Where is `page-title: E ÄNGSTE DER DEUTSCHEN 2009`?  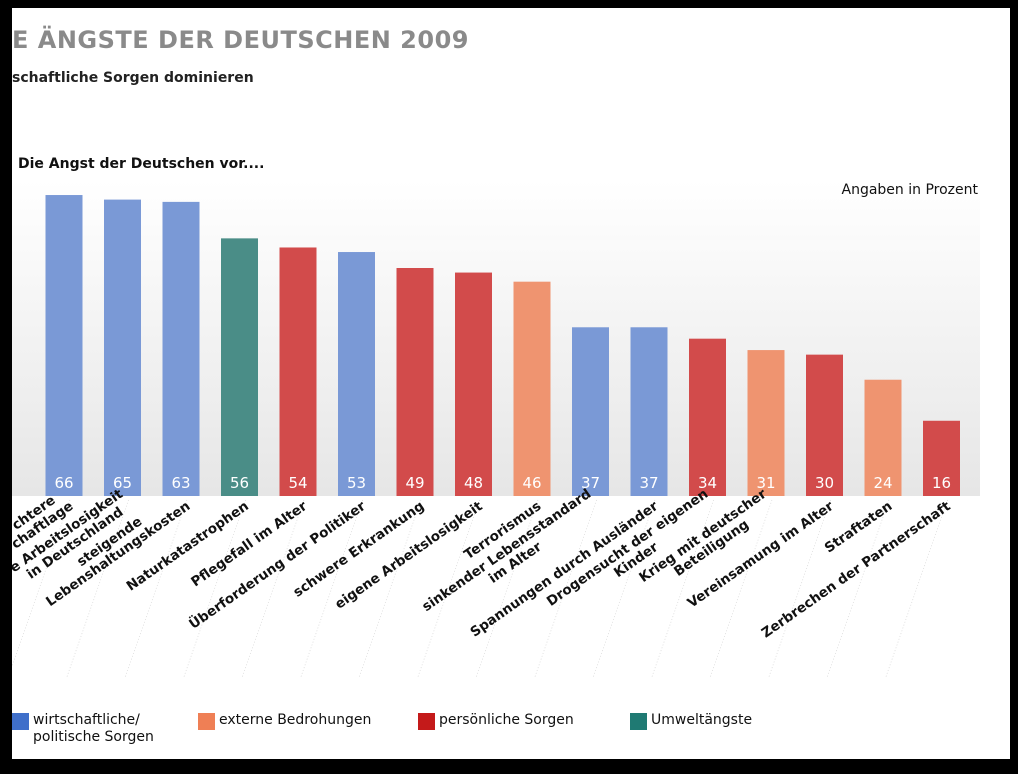 page-title: E ÄNGSTE DER DEUTSCHEN 2009 is located at coordinates (240, 40).